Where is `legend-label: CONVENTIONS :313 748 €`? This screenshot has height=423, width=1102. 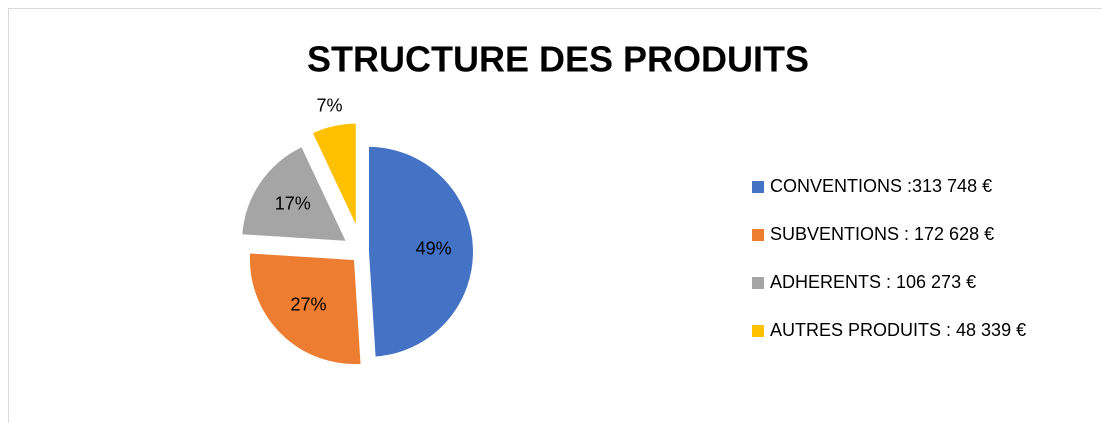 legend-label: CONVENTIONS :313 748 € is located at coordinates (881, 186).